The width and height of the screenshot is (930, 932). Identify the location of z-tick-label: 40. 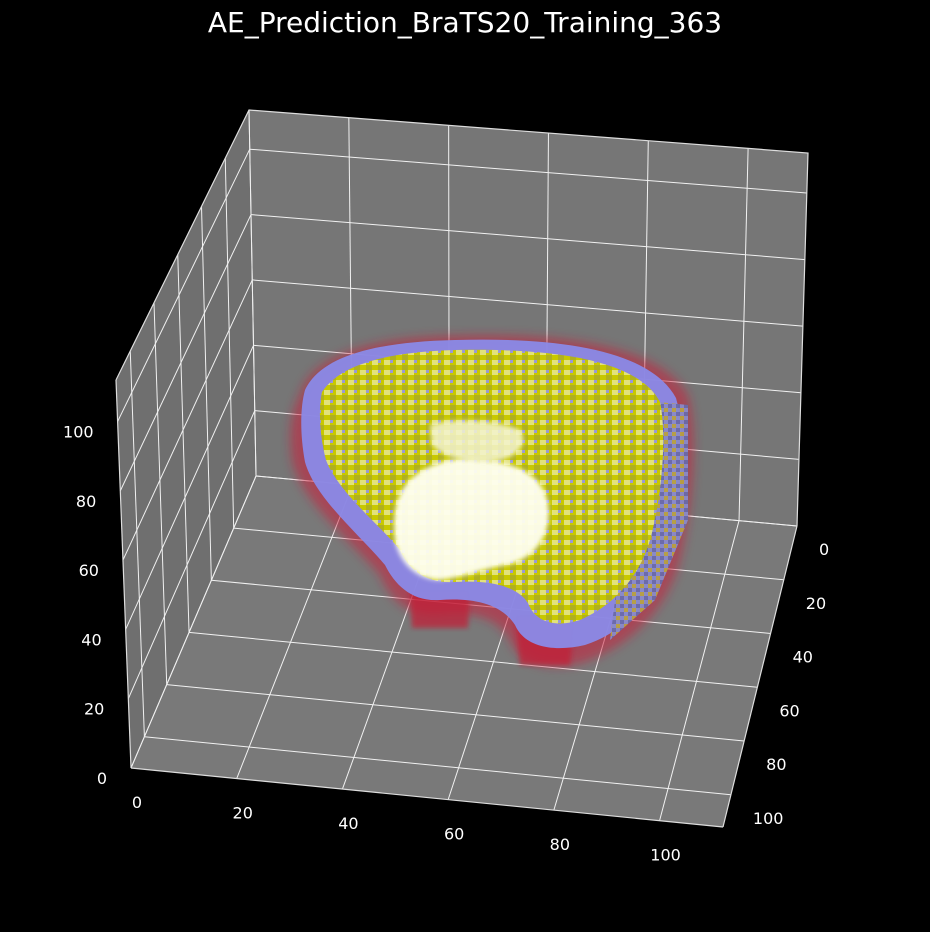
(91, 639).